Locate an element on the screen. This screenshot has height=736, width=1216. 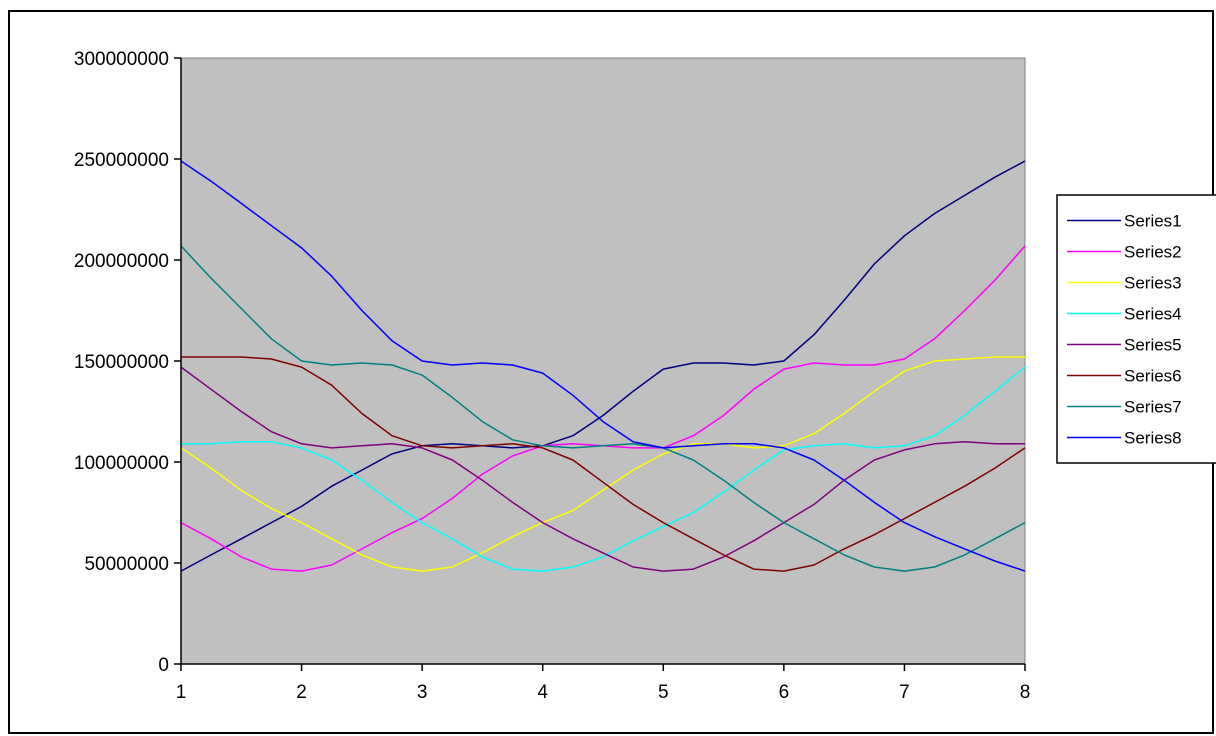
legend-label-1: Series1 is located at coordinates (1153, 221).